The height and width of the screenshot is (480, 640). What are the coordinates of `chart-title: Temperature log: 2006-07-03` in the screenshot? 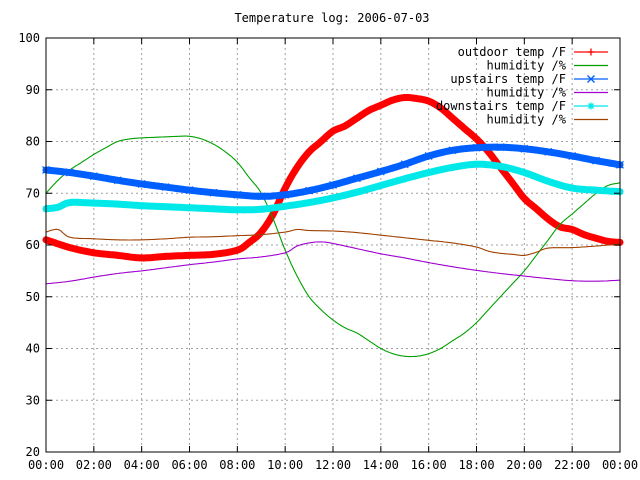 It's located at (331, 18).